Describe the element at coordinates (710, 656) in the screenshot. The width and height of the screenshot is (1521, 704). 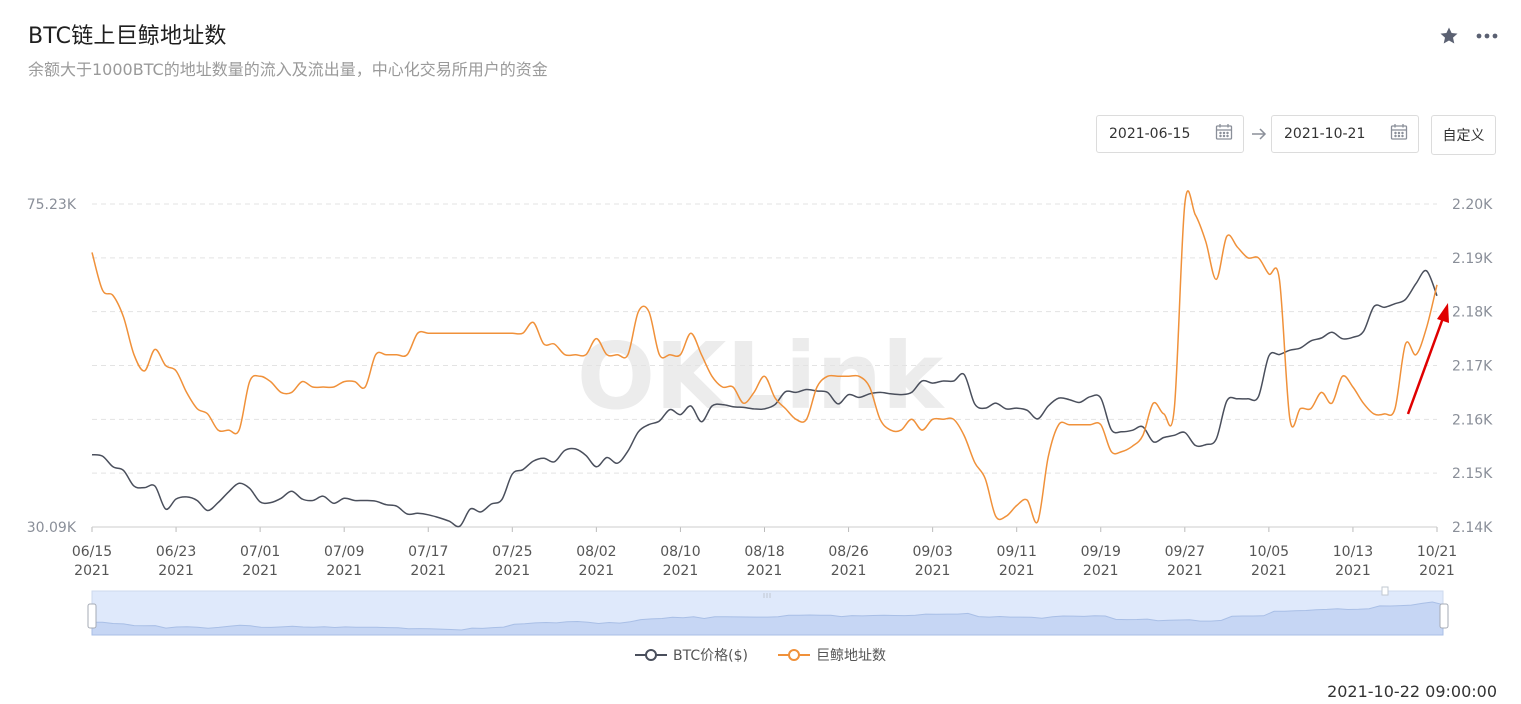
I see `legend-label-btc: BTC价格($)` at that location.